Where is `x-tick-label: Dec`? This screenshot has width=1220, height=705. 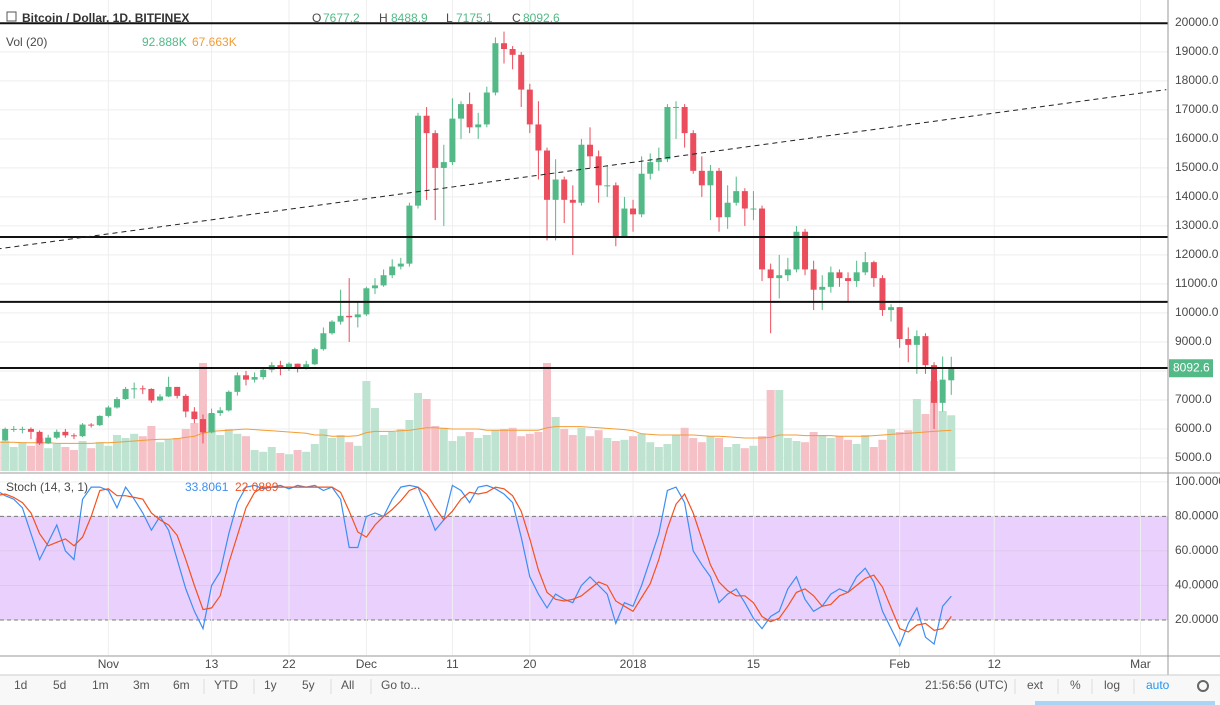 x-tick-label: Dec is located at coordinates (366, 664).